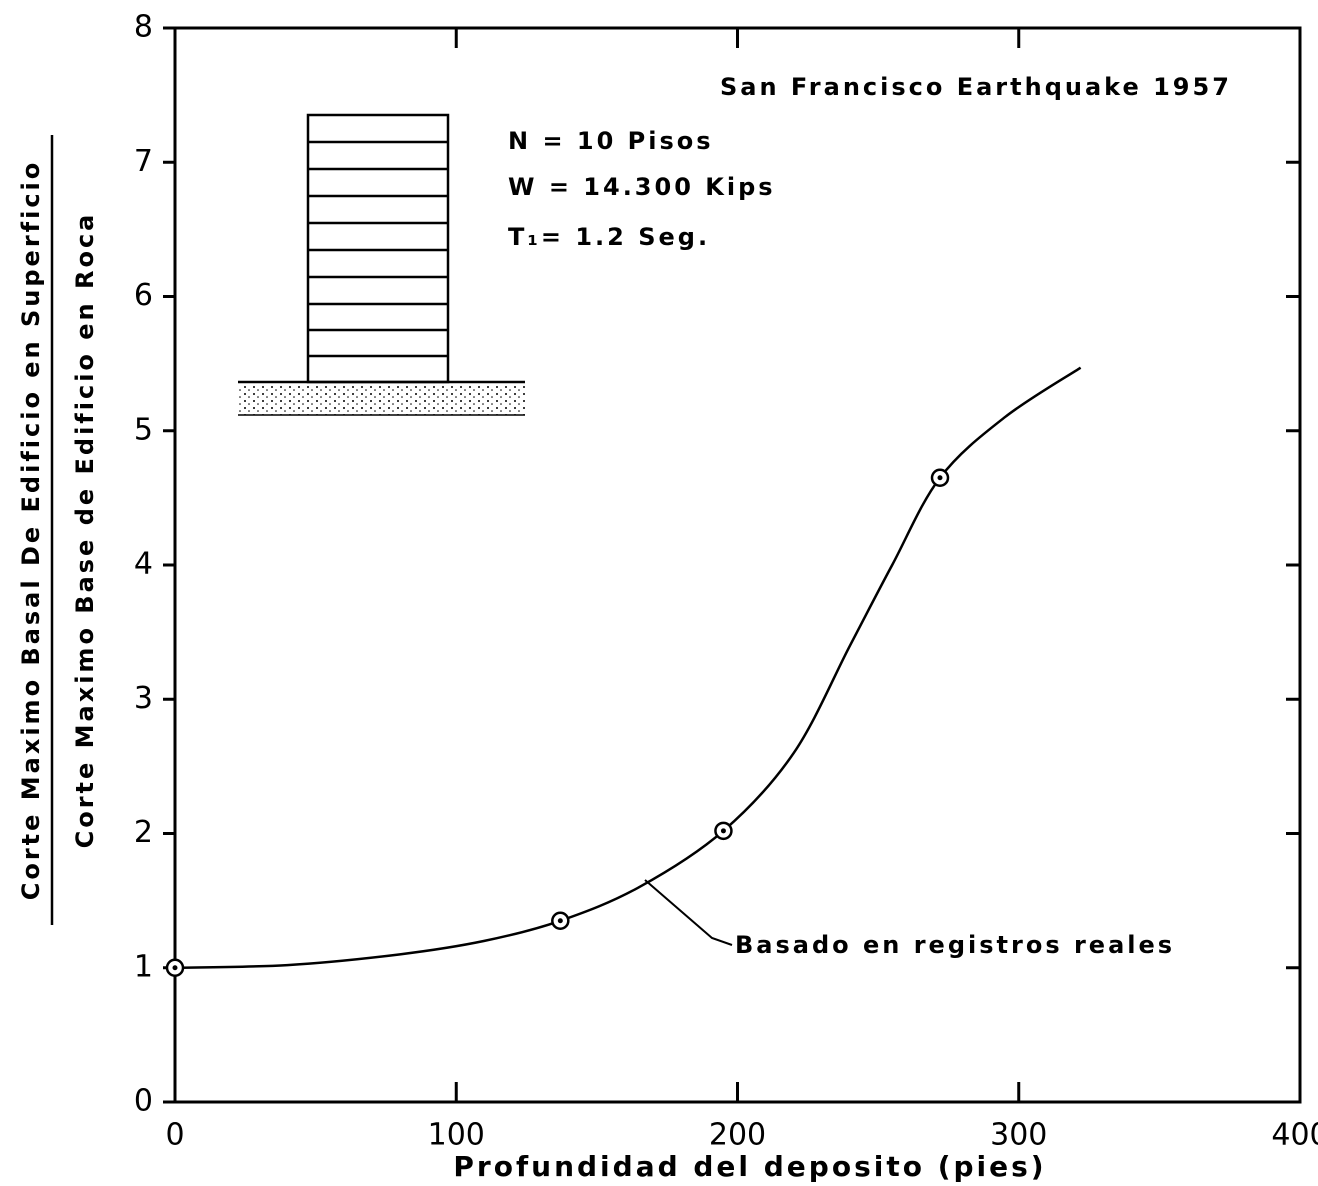 Image resolution: width=1318 pixels, height=1186 pixels. What do you see at coordinates (143, 1101) in the screenshot?
I see `y-tick-label: 0` at bounding box center [143, 1101].